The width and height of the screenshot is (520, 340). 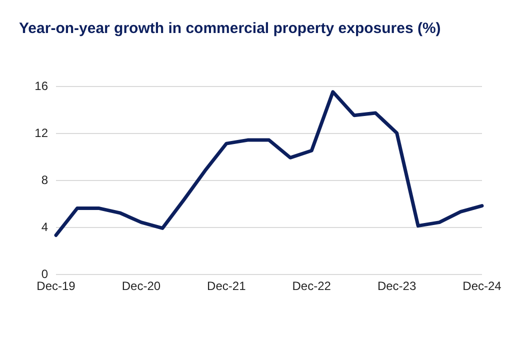 I want to click on y-tick-label: 12, so click(x=41, y=133).